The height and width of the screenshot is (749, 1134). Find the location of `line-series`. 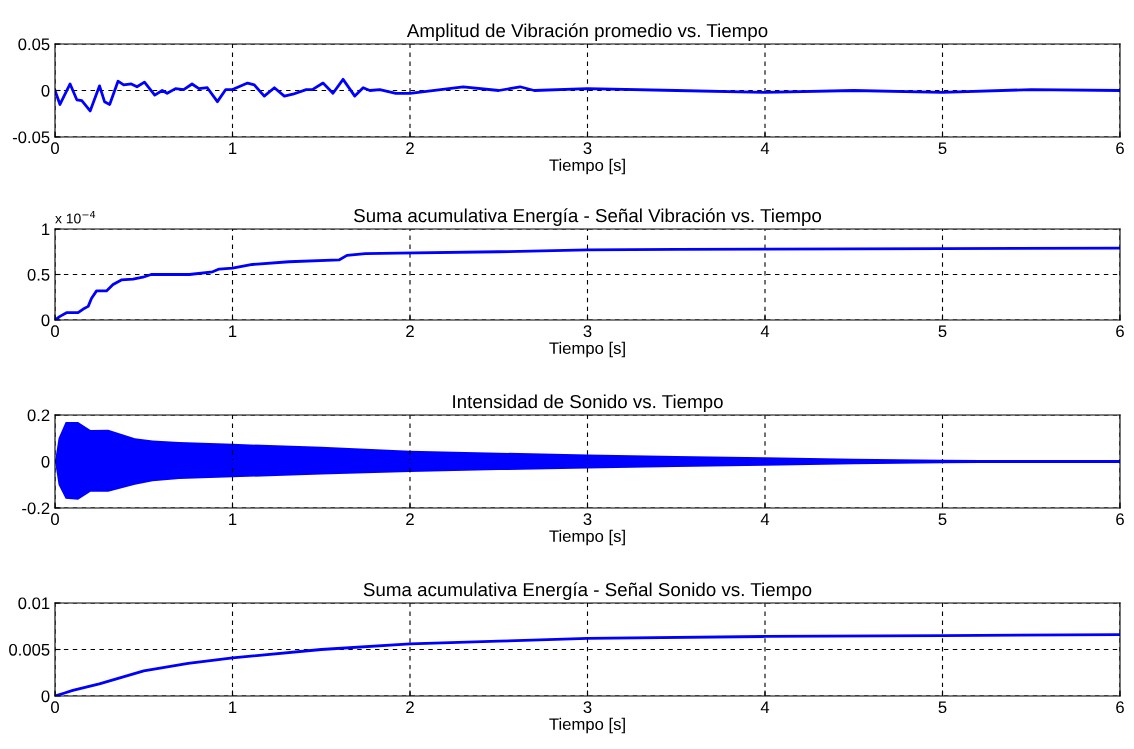

line-series is located at coordinates (587, 95).